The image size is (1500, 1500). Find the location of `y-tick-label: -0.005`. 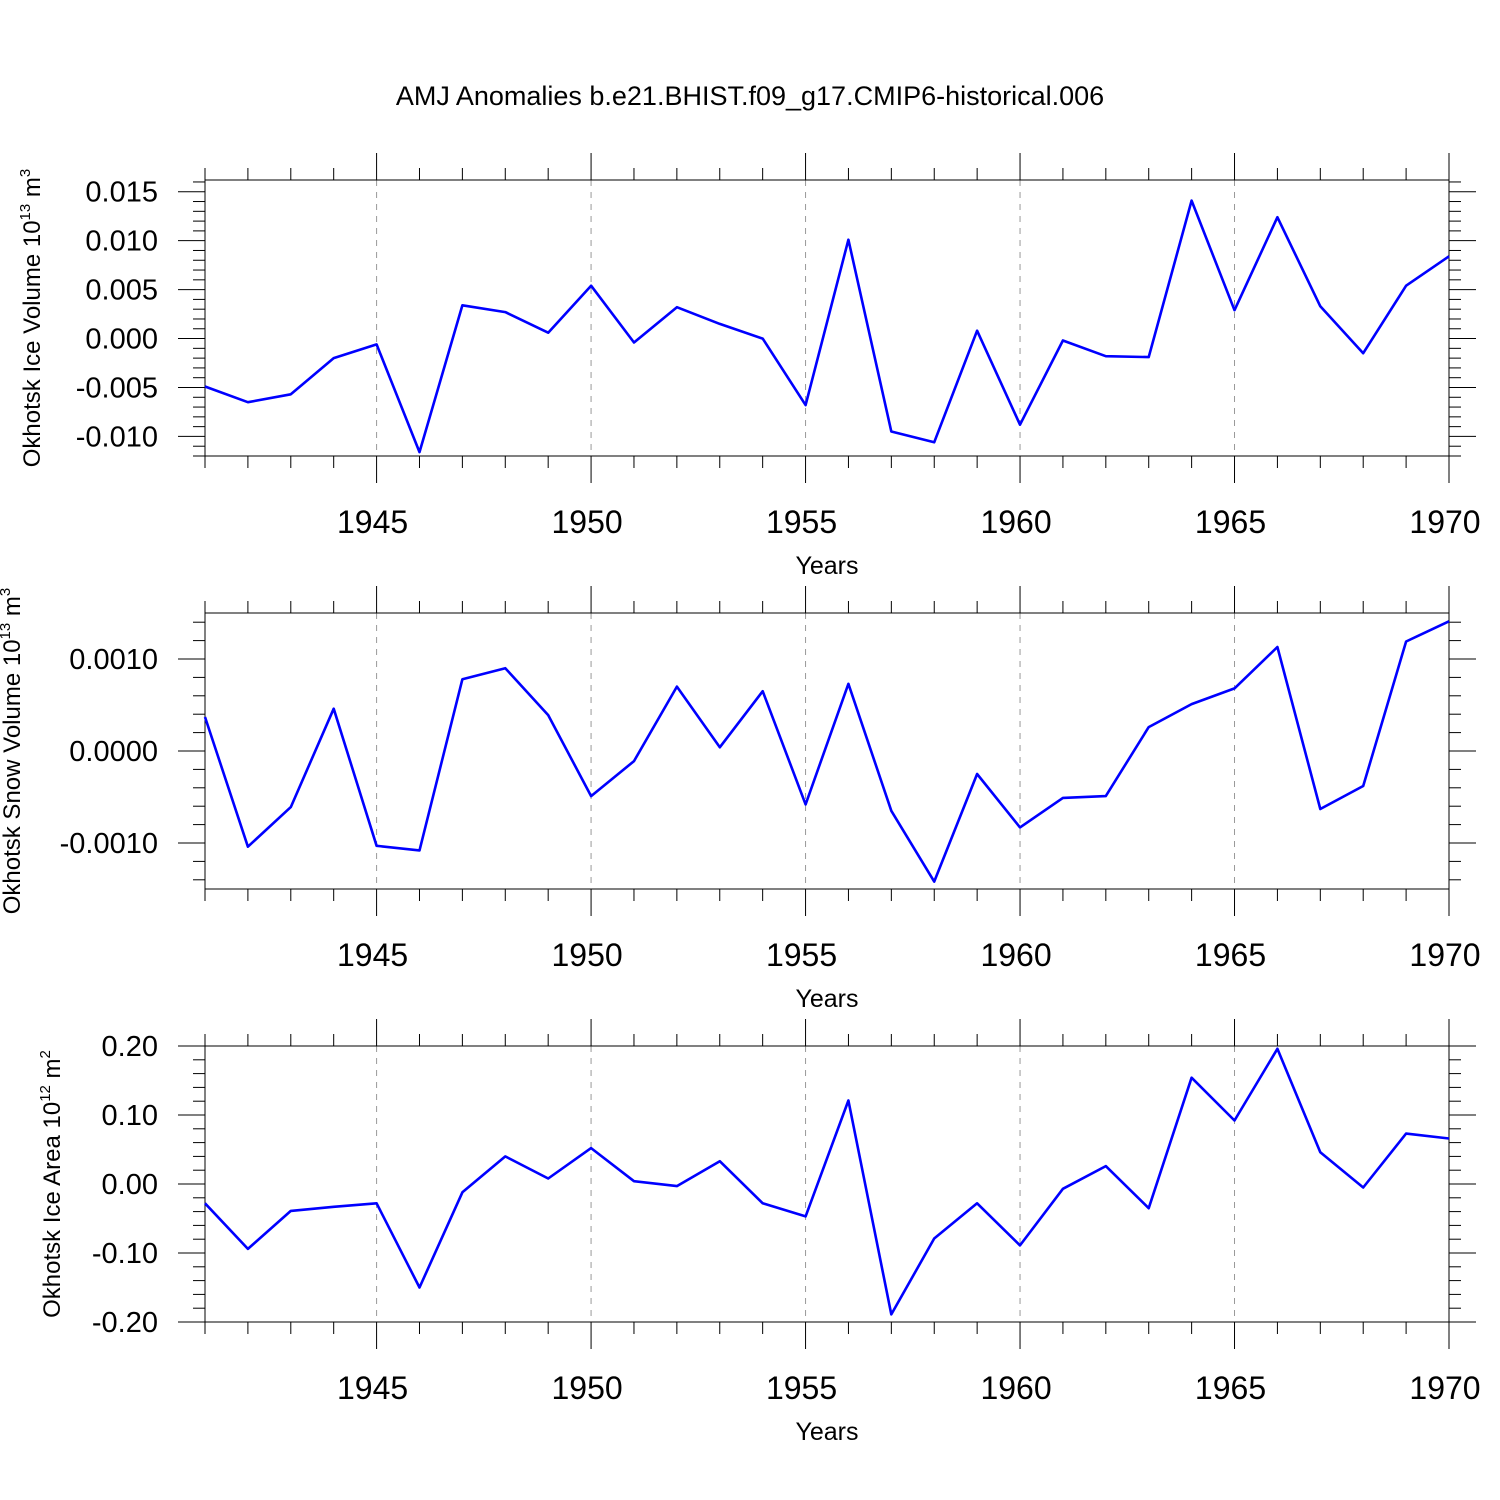

y-tick-label: -0.005 is located at coordinates (117, 388).